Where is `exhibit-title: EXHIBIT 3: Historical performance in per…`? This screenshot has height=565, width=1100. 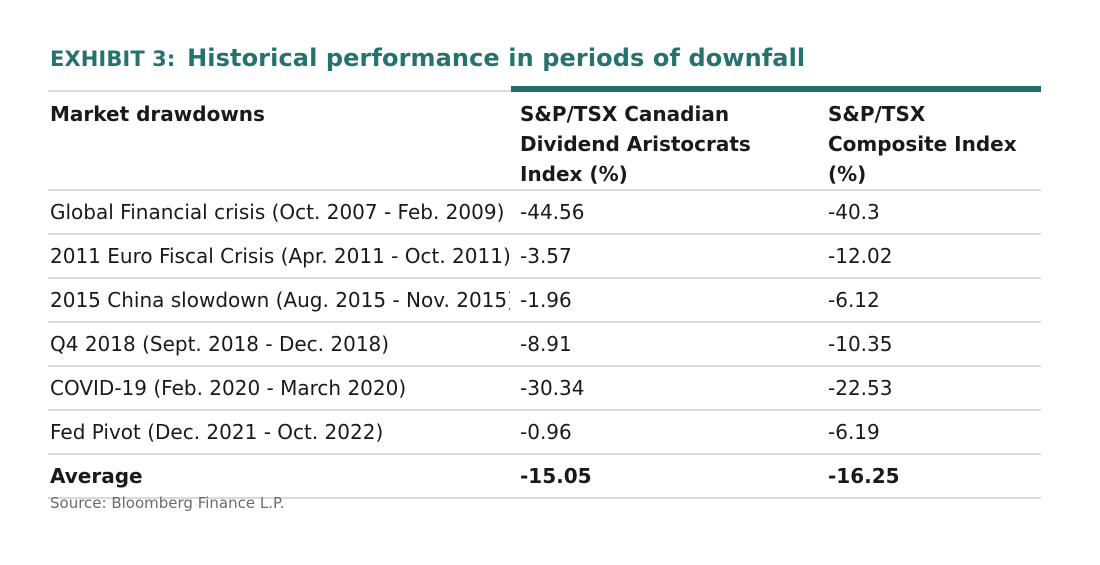 exhibit-title: EXHIBIT 3: Historical performance in per… is located at coordinates (427, 58).